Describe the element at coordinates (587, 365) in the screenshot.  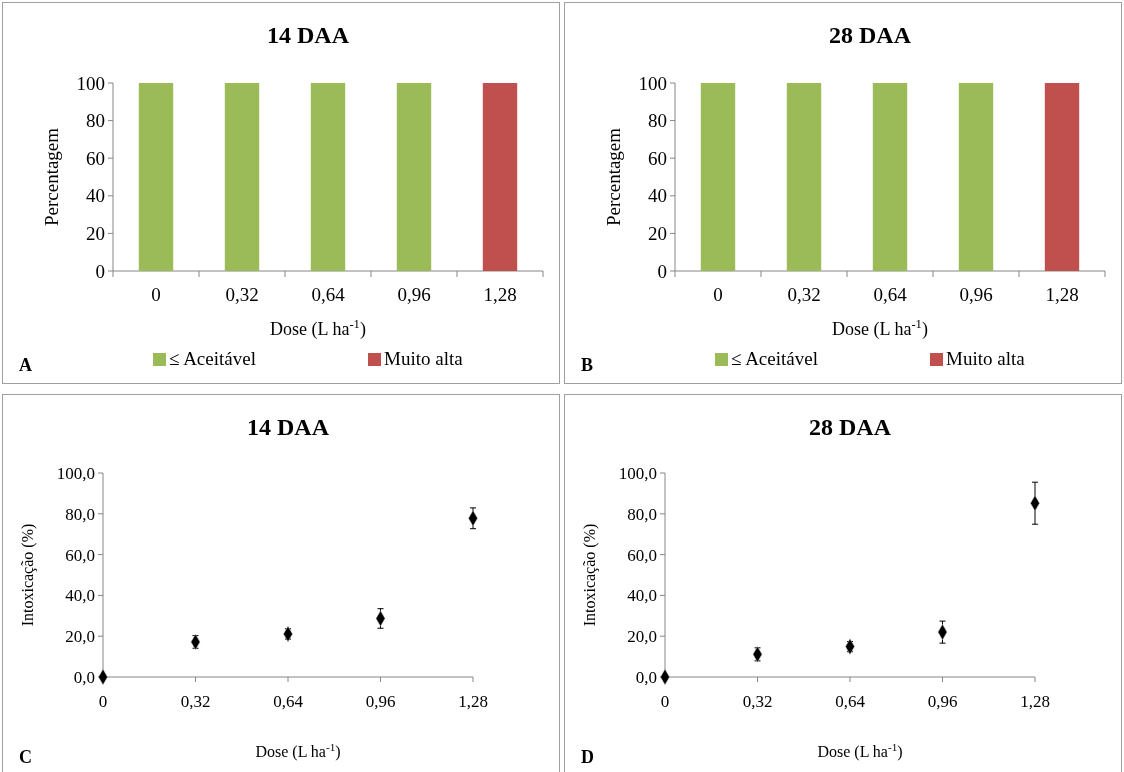
I see `text: B` at that location.